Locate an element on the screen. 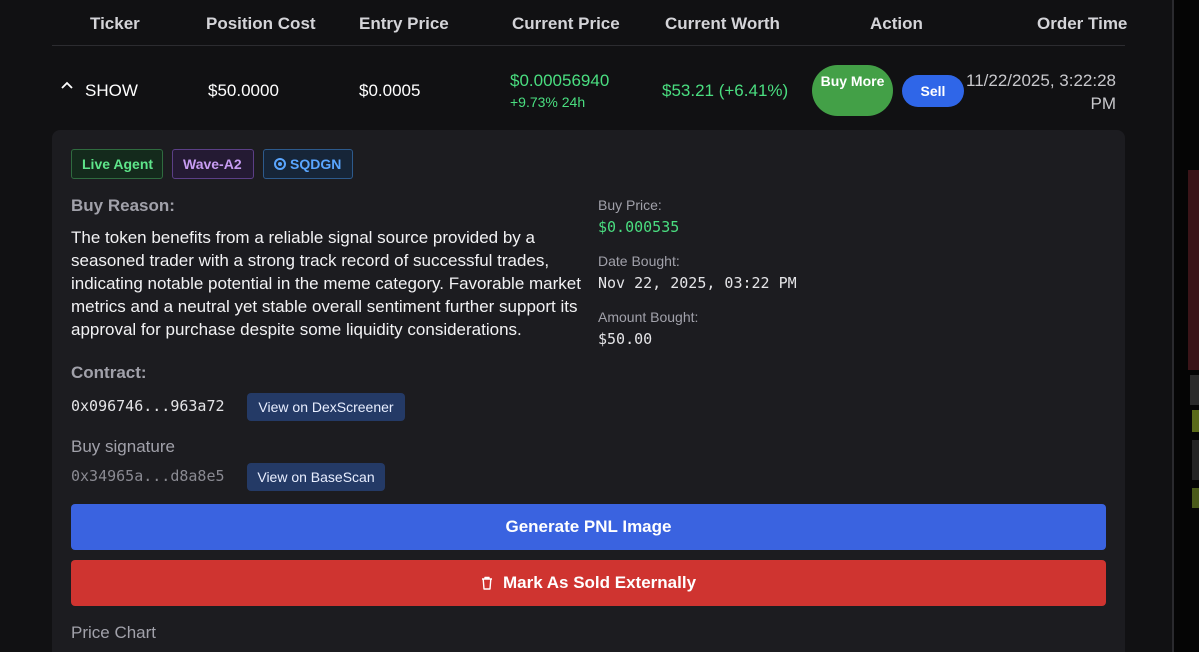 The height and width of the screenshot is (652, 1199). position-cost-cell: $50.0000 is located at coordinates (243, 90).